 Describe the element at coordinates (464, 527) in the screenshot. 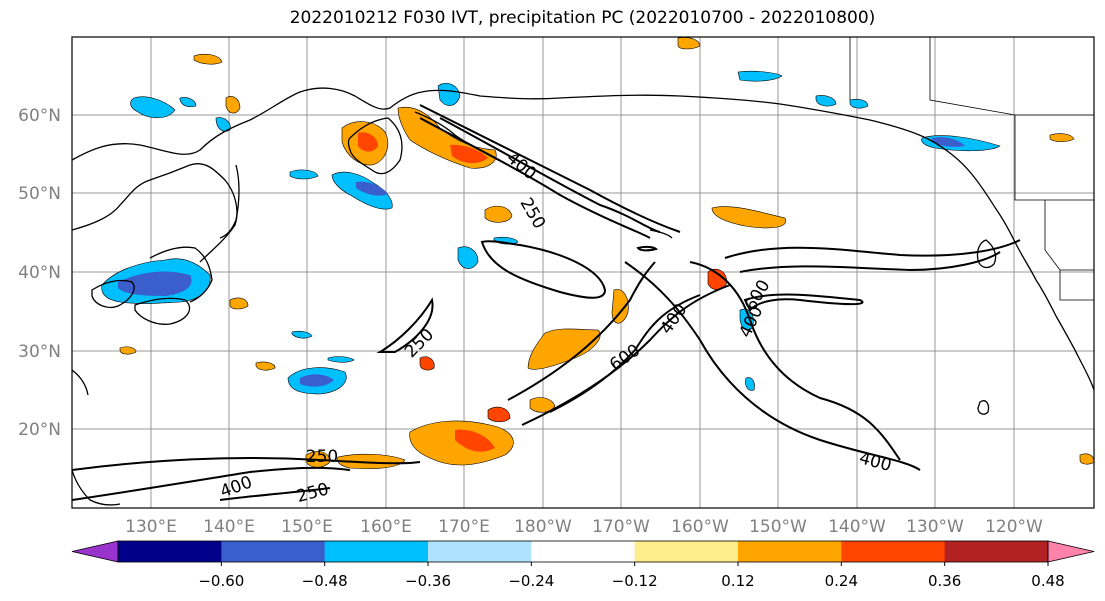

I see `lon-label-170e: 170°E` at that location.